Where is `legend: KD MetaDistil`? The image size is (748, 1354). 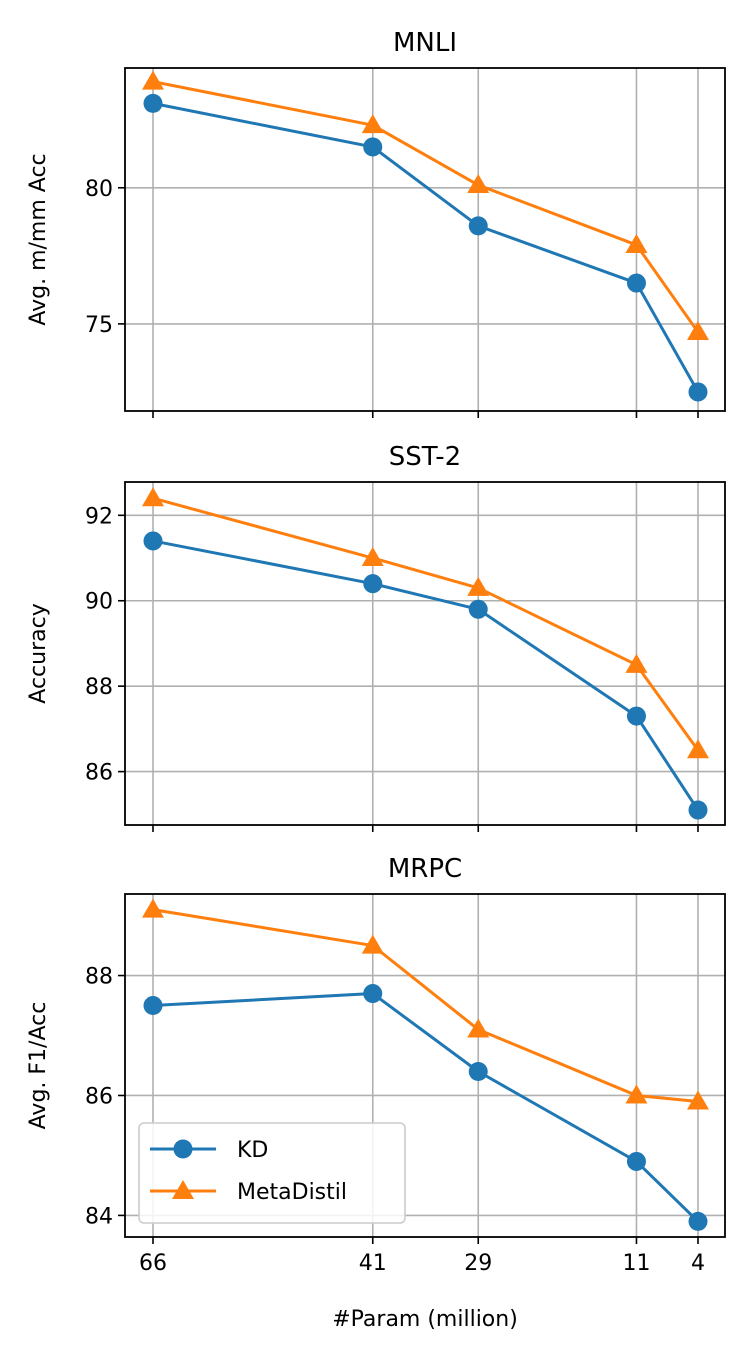 legend: KD MetaDistil is located at coordinates (272, 1173).